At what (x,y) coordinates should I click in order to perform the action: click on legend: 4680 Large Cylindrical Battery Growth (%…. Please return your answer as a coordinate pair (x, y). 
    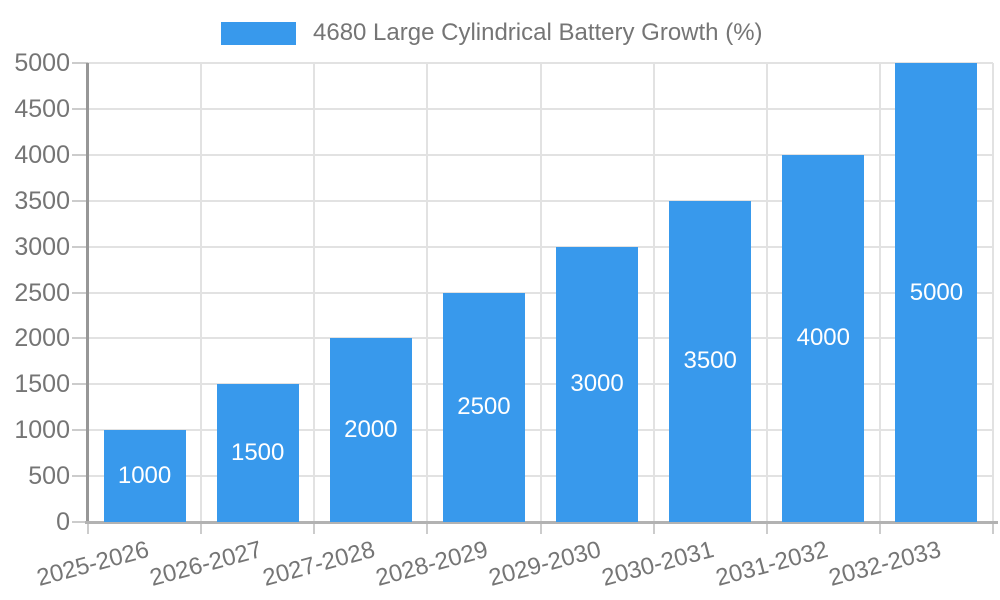
    Looking at the image, I should click on (492, 33).